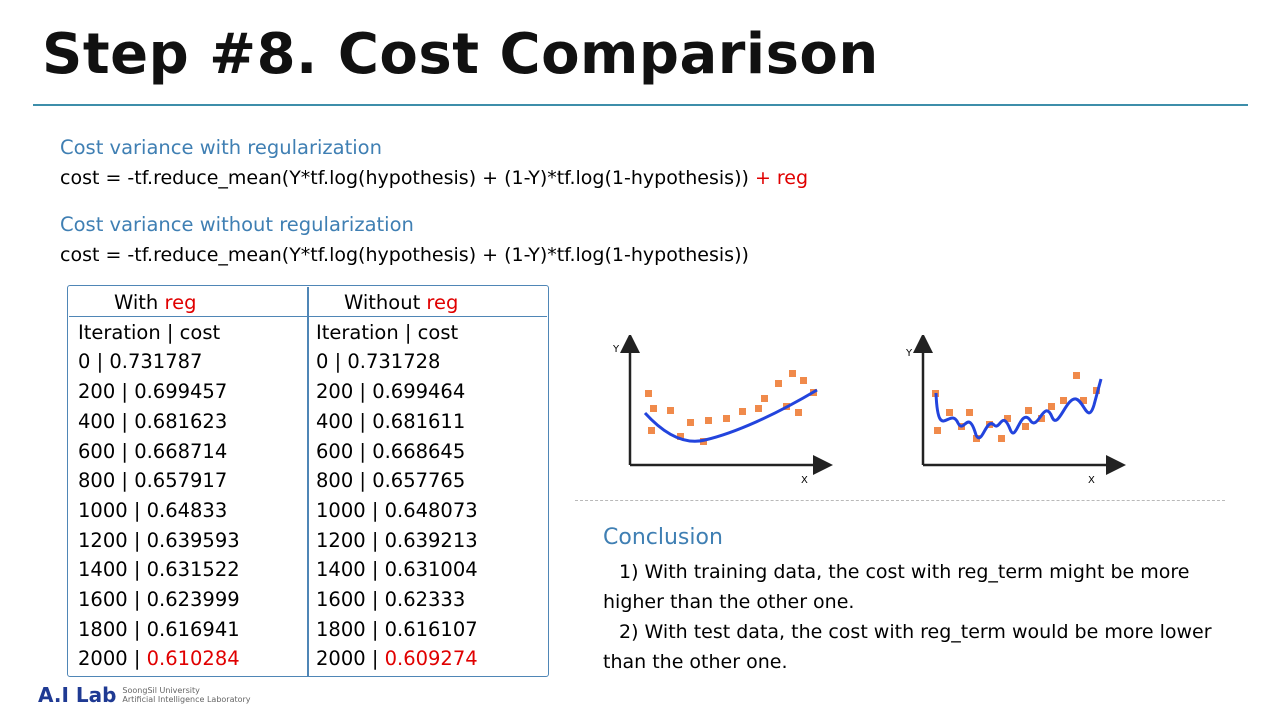 This screenshot has height=720, width=1280. I want to click on table-row: 1800 | 0.616107, so click(397, 630).